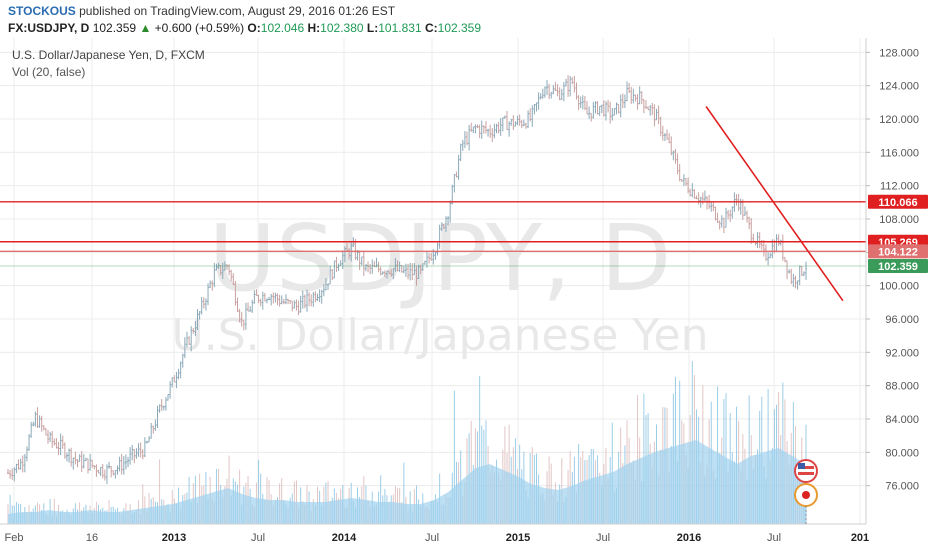 The width and height of the screenshot is (932, 550). I want to click on author-link: STOCKOUS, so click(42, 11).